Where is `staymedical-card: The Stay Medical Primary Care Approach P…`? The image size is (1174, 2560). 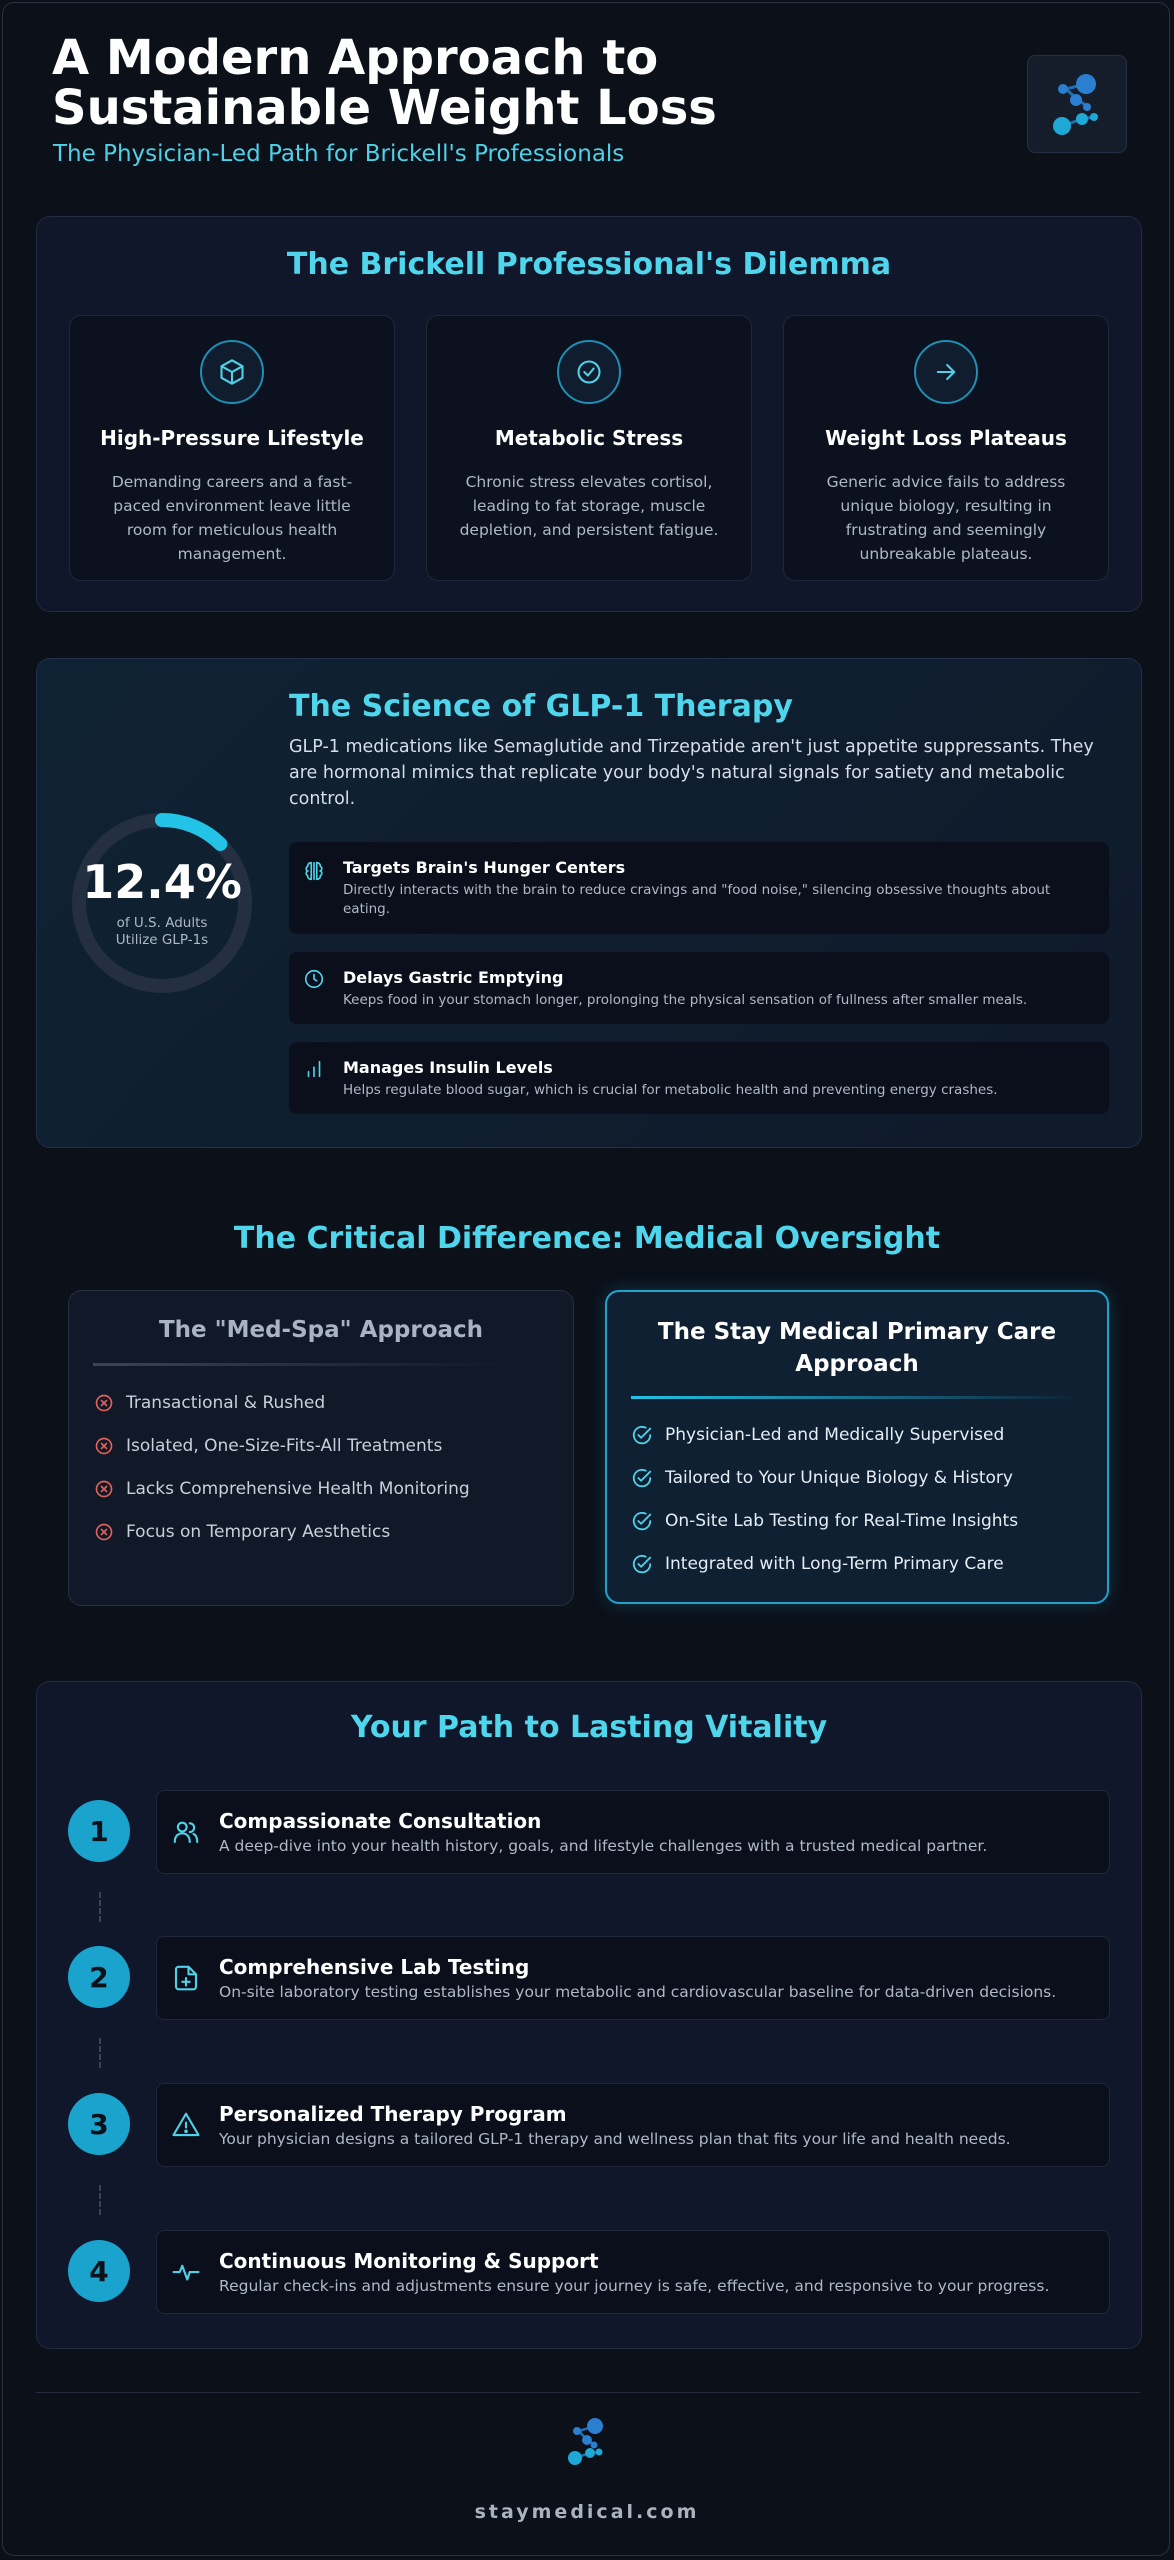 staymedical-card: The Stay Medical Primary Care Approach P… is located at coordinates (857, 1447).